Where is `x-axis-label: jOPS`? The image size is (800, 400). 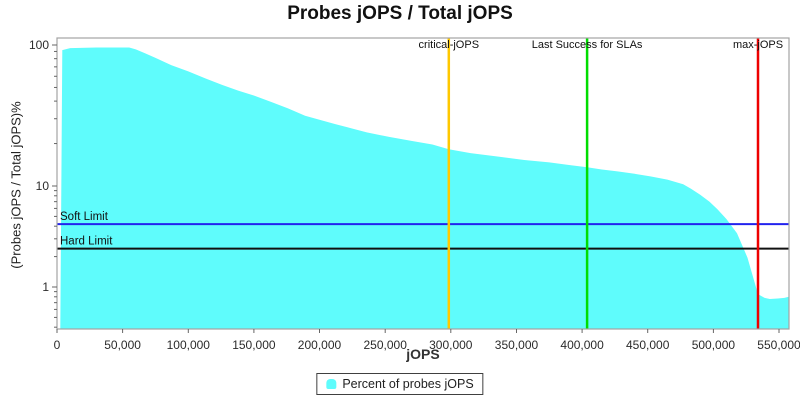 x-axis-label: jOPS is located at coordinates (423, 354).